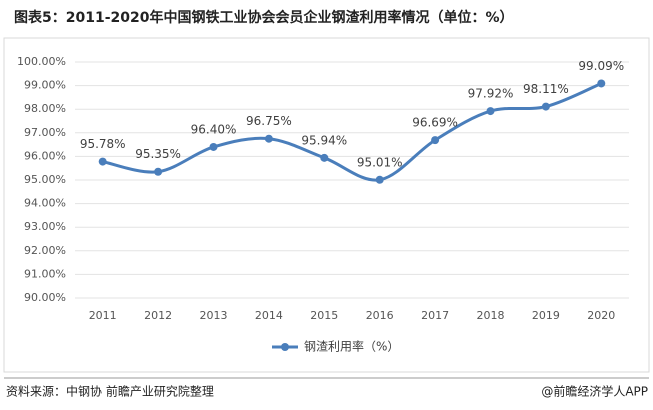 The width and height of the screenshot is (653, 410). Describe the element at coordinates (158, 315) in the screenshot. I see `x-tick-label: 2012` at that location.